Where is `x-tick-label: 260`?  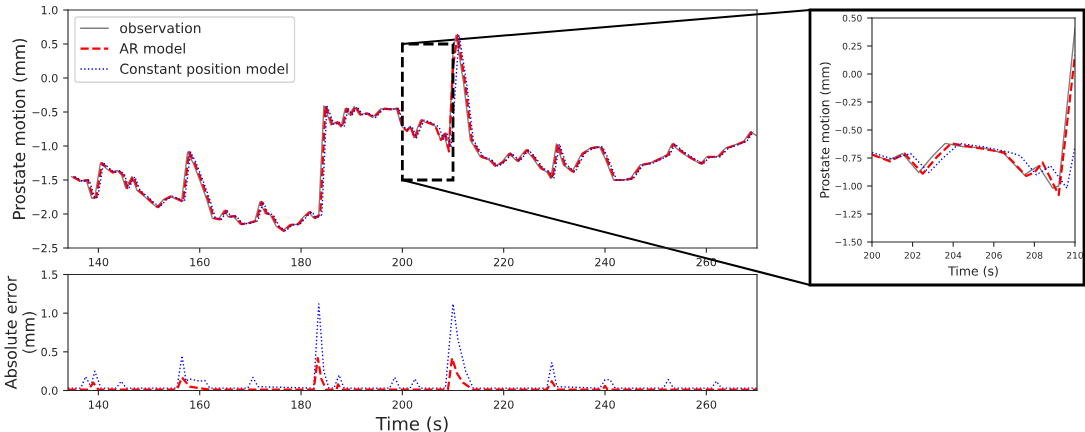 x-tick-label: 260 is located at coordinates (706, 404).